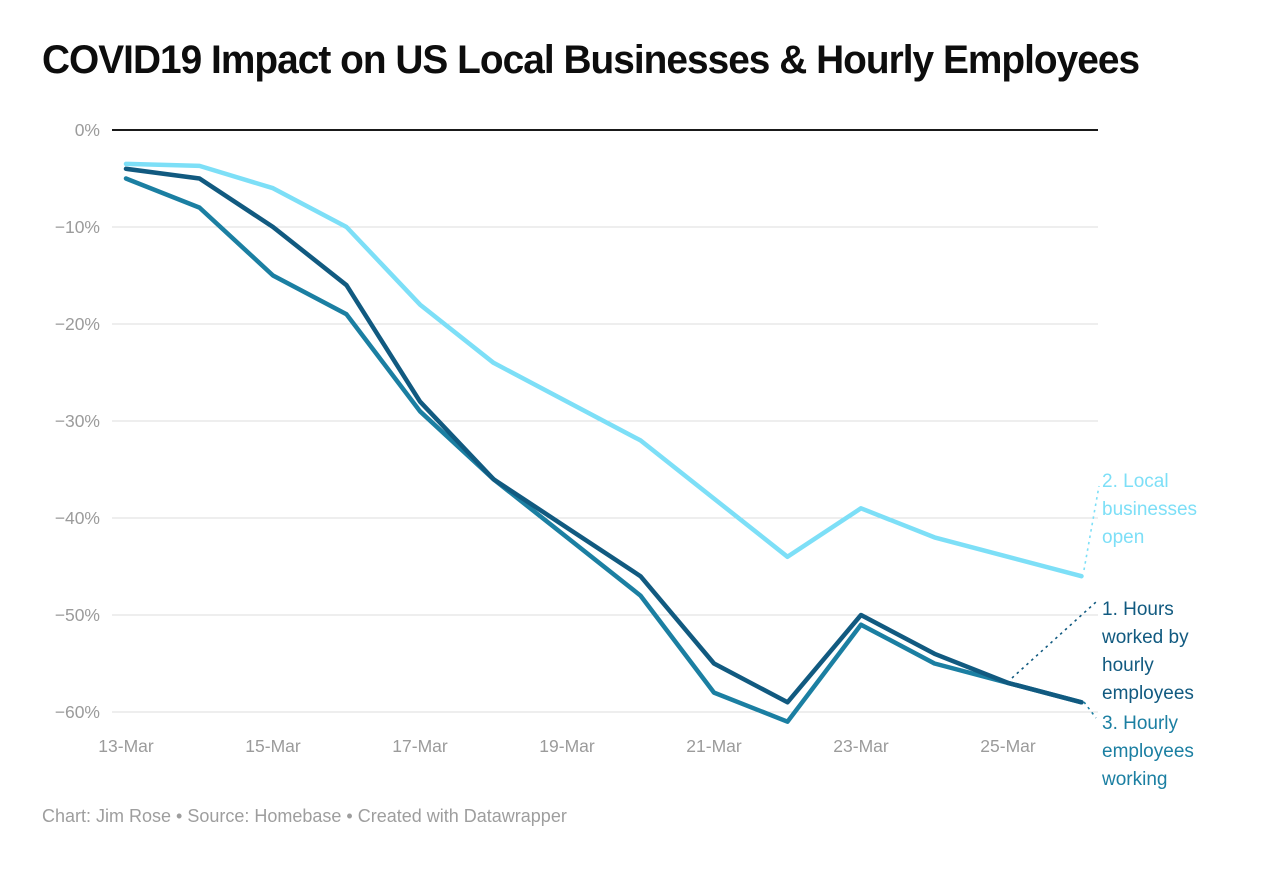 This screenshot has height=880, width=1280. What do you see at coordinates (126, 746) in the screenshot?
I see `x-tick-label: 13-Mar` at bounding box center [126, 746].